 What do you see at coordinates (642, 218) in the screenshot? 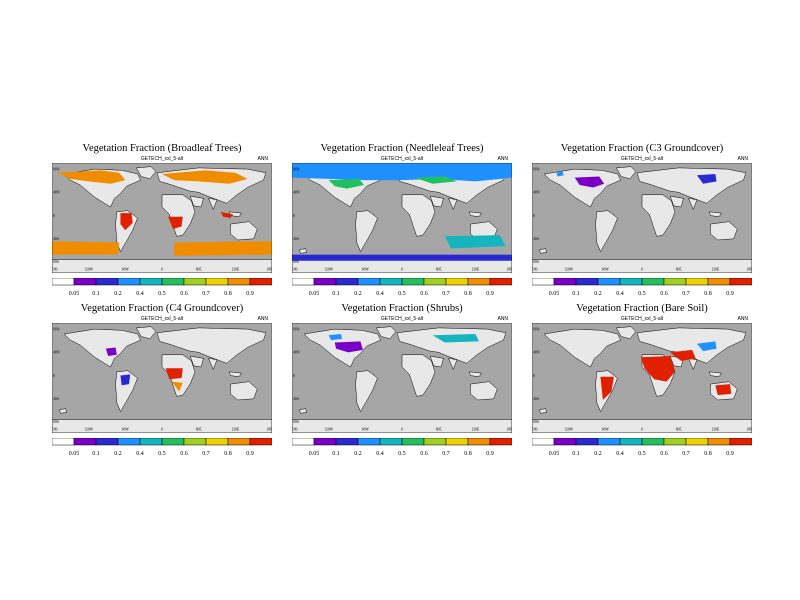
I see `map-c3: 180 120W 60W 0 60E 120E 180 80N 40N 0 40S 80S` at bounding box center [642, 218].